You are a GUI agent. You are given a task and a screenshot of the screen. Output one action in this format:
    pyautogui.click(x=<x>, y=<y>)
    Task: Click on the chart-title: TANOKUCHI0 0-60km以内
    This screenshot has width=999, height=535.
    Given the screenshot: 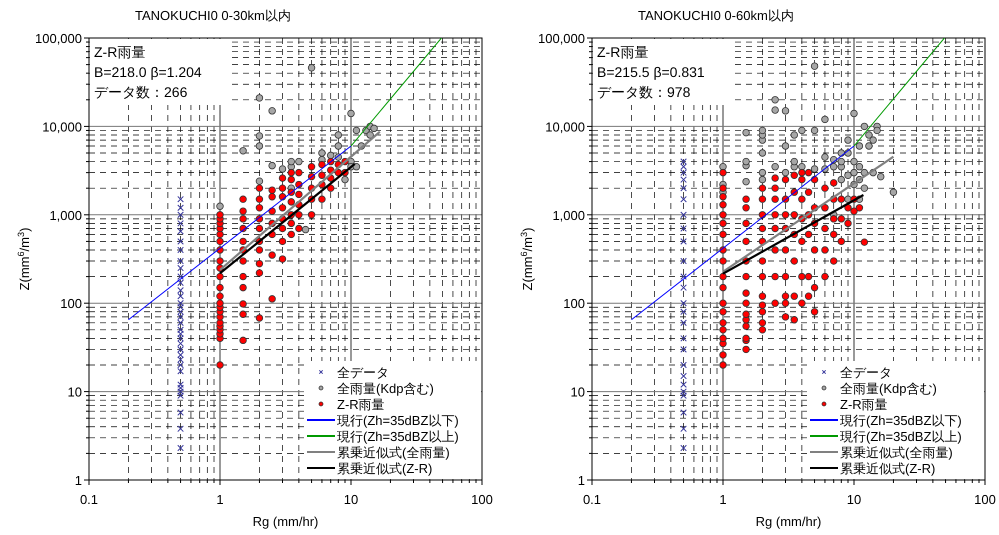 What is the action you would take?
    pyautogui.click(x=716, y=15)
    